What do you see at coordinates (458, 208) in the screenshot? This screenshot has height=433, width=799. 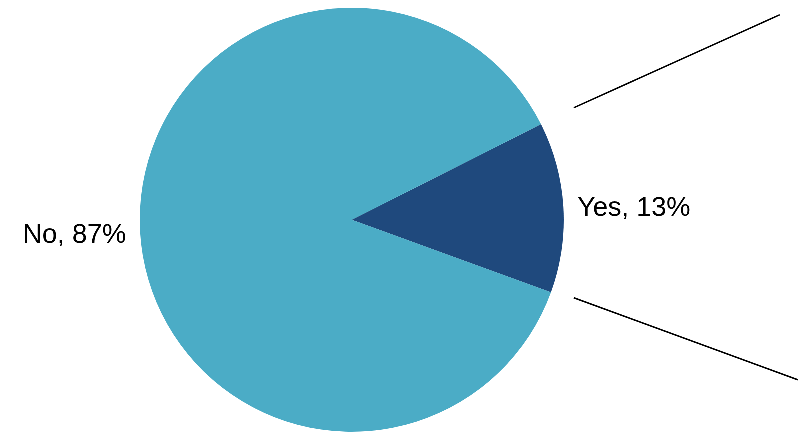 I see `pie-slice` at bounding box center [458, 208].